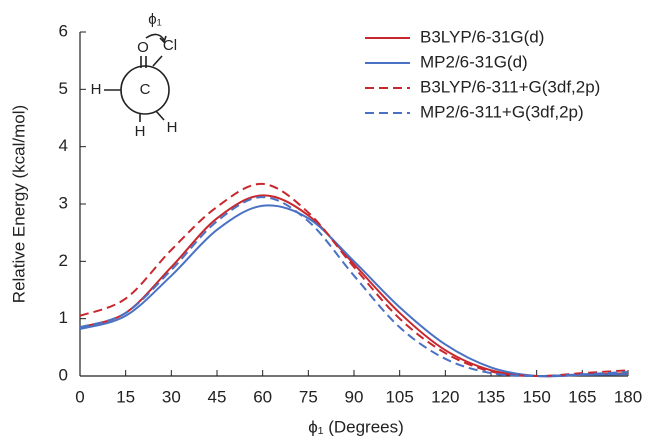 The image size is (653, 440). What do you see at coordinates (79, 396) in the screenshot?
I see `x-tick-label: 0` at bounding box center [79, 396].